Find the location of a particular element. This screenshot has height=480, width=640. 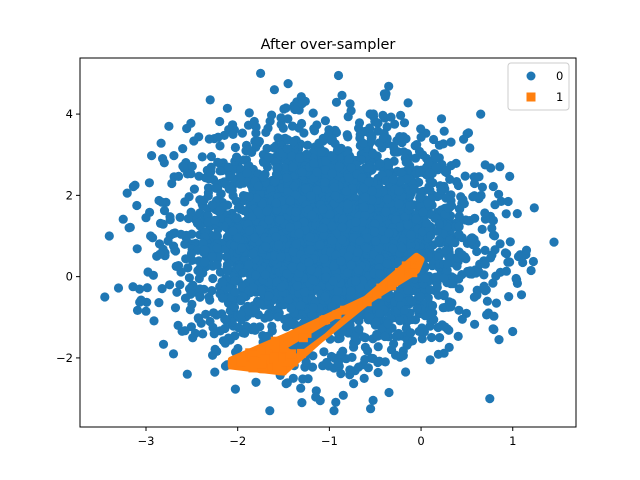

legend-label-0: 0 is located at coordinates (559, 76).